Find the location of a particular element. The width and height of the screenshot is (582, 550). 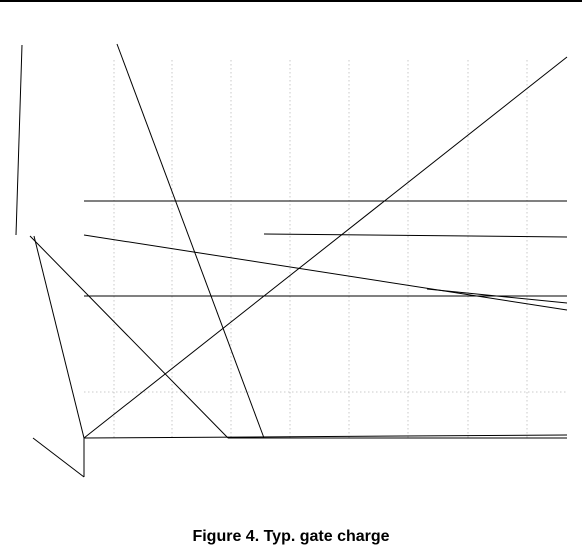

bottom-baseline is located at coordinates (325, 436).